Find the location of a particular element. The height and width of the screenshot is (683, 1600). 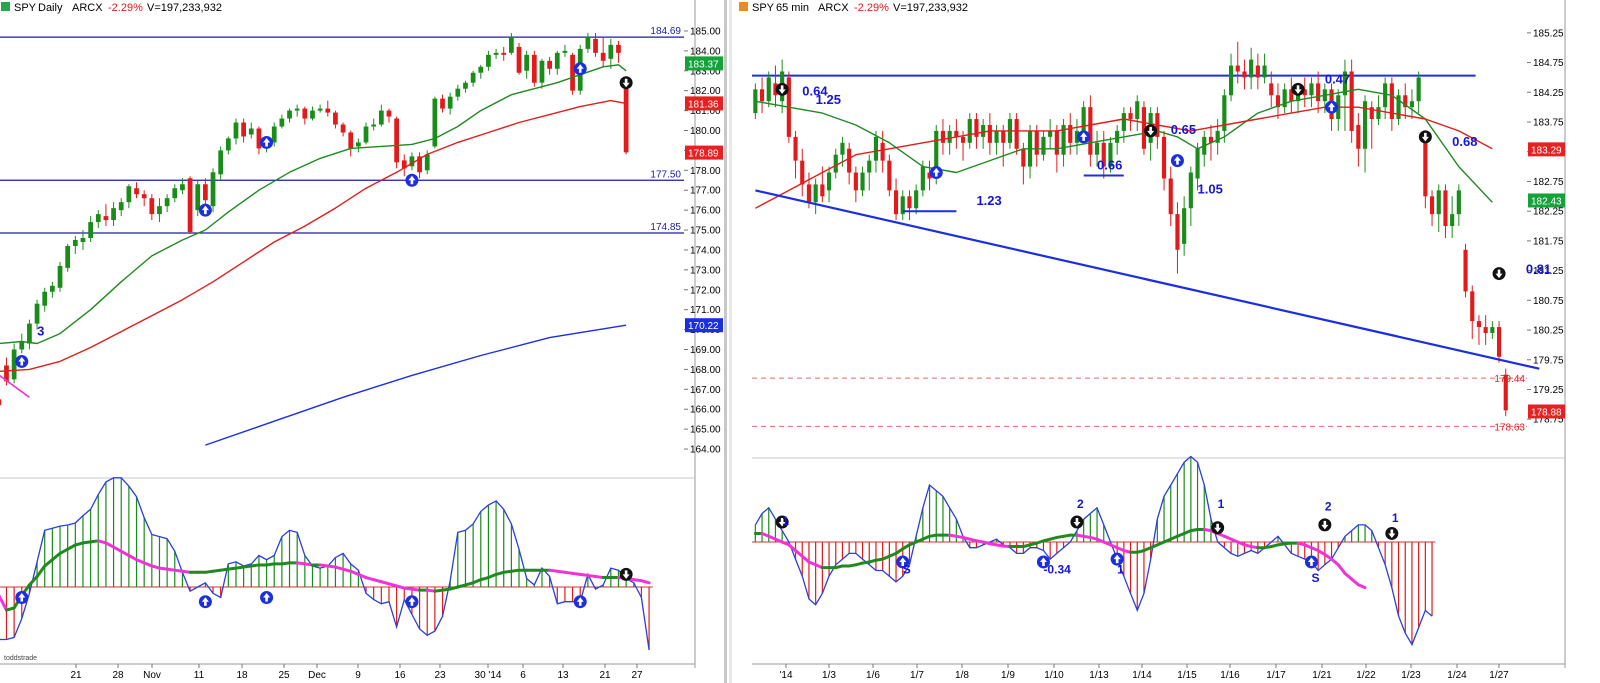

daily-buy-marker-icon is located at coordinates (580, 69).